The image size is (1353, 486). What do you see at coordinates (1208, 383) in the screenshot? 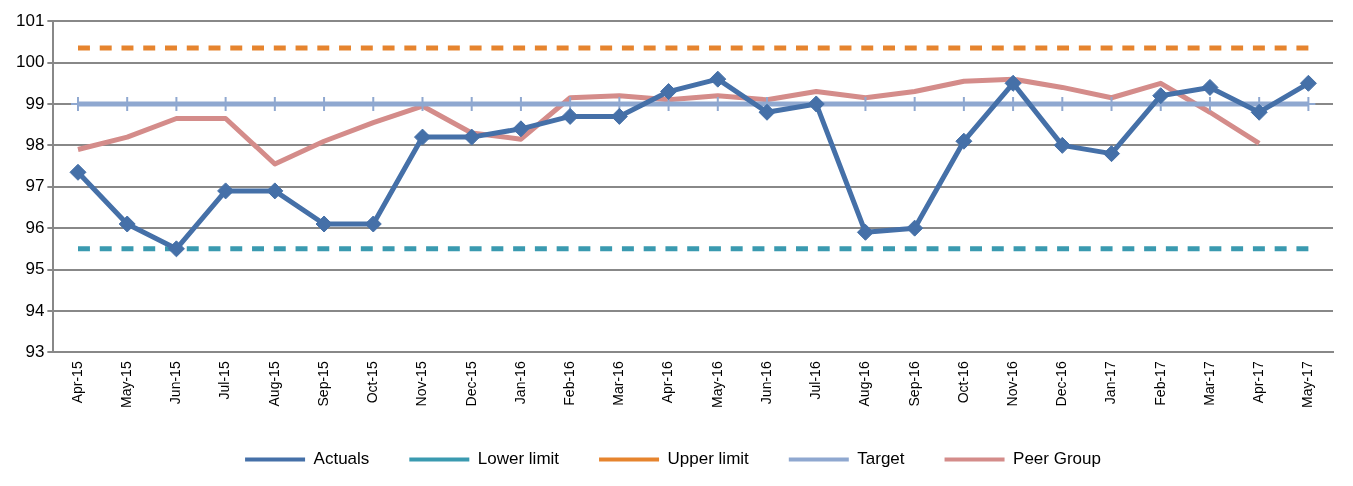
I see `x-tick-label: Mar-17` at bounding box center [1208, 383].